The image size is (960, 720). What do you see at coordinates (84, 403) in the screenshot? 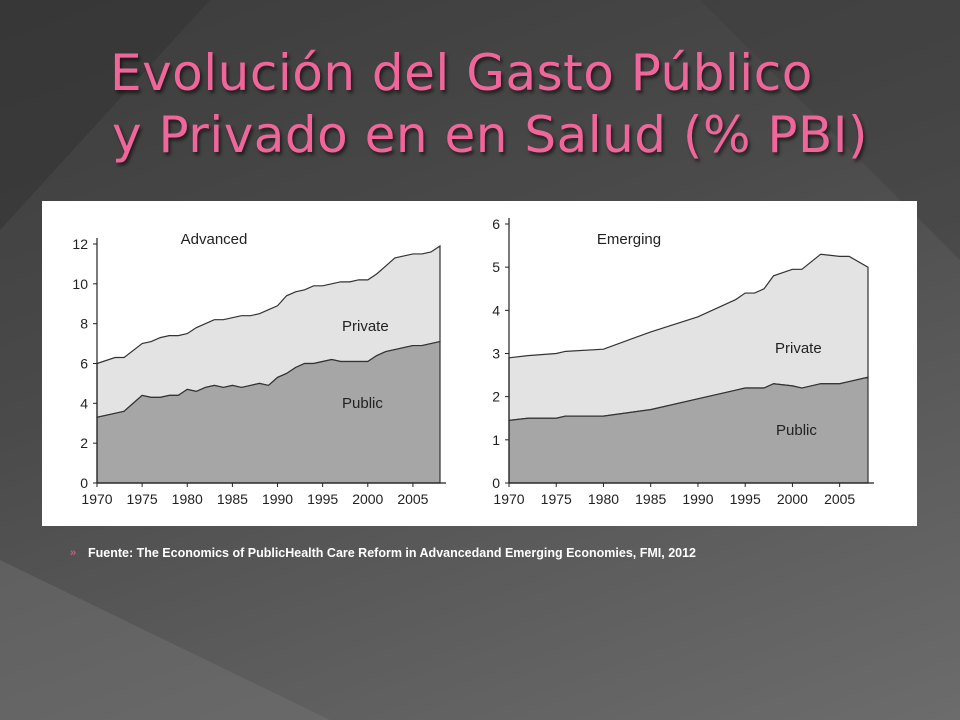
I see `advanced-y-tick-label: 4` at bounding box center [84, 403].